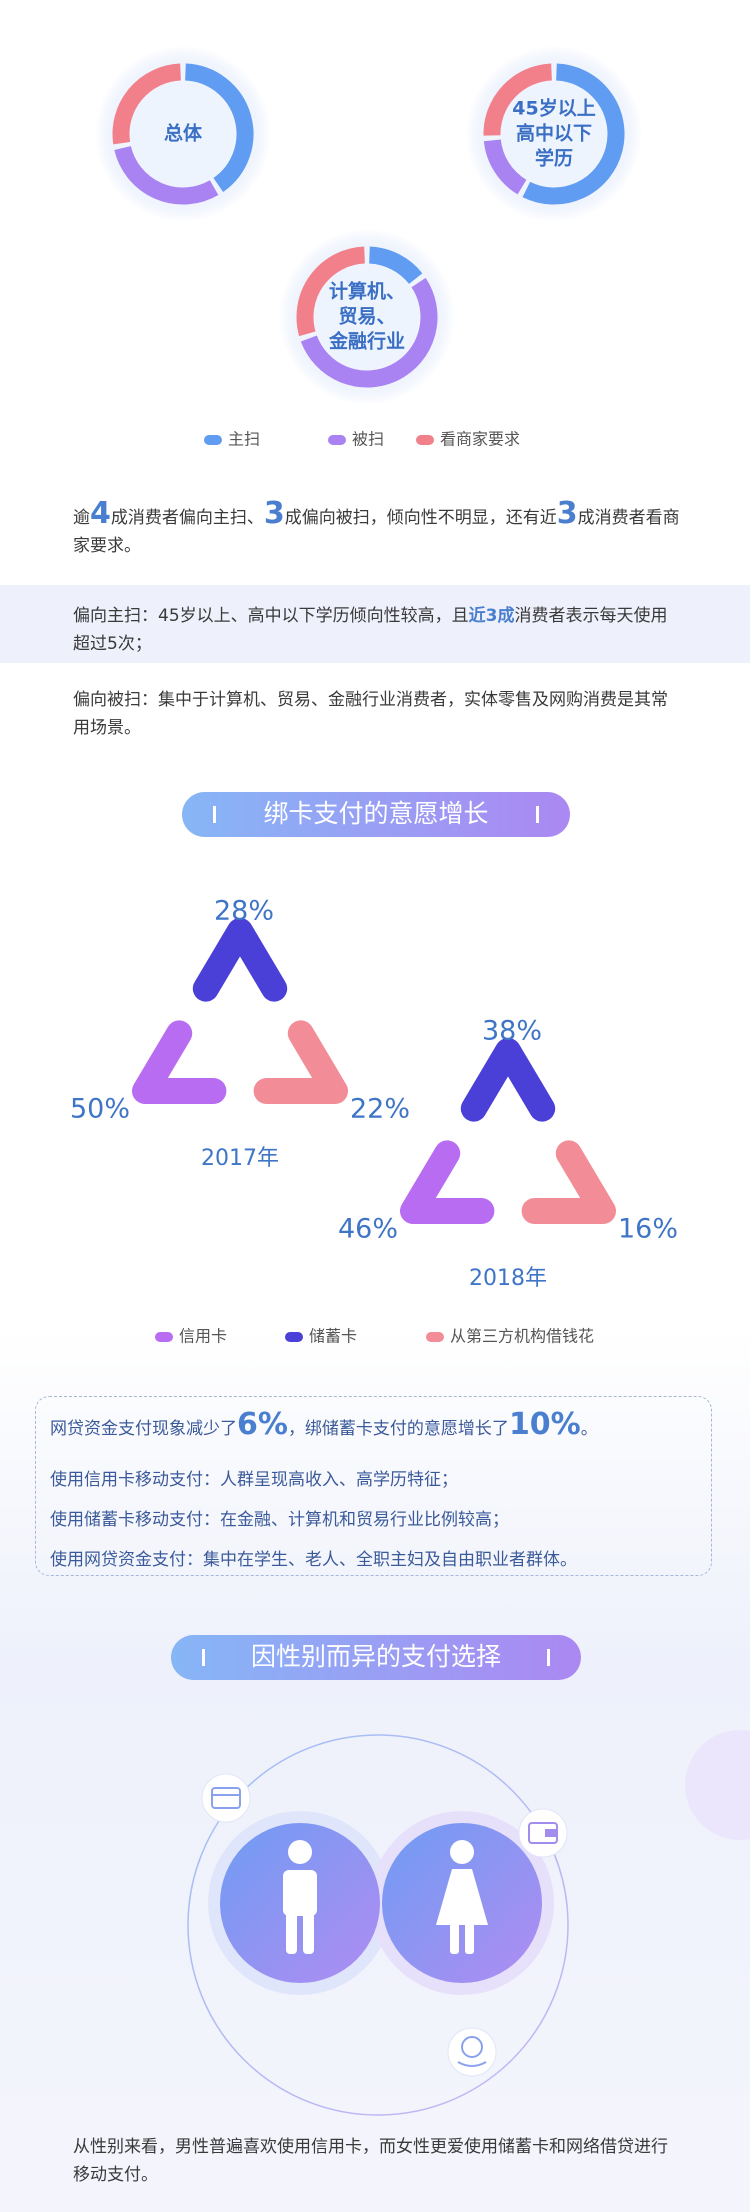 This screenshot has height=2212, width=750. I want to click on donut-label: 45岁以上, so click(553, 108).